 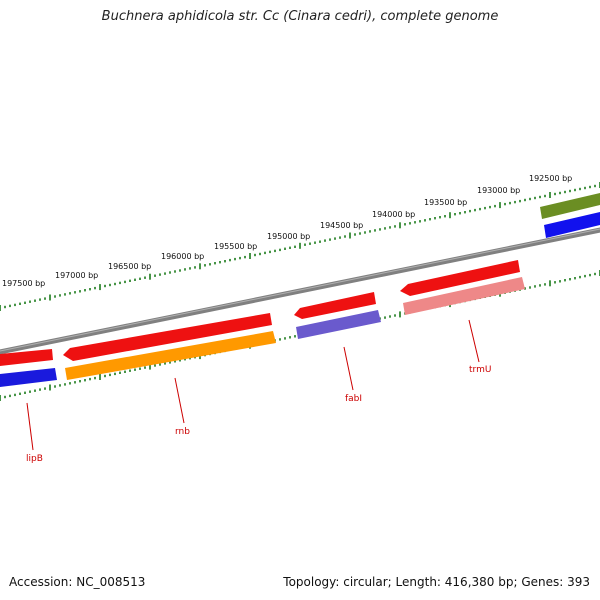 I want to click on scale-label: 195500 bp, so click(x=235, y=246).